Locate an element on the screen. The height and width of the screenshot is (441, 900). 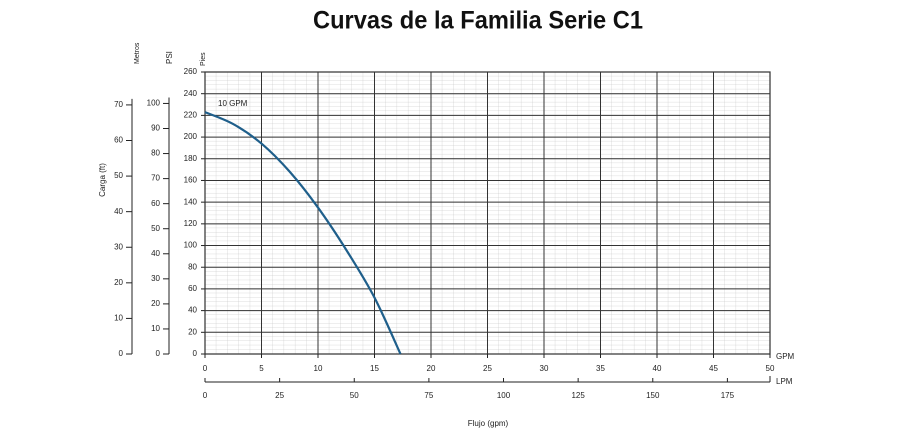
x-tick-label: 30 is located at coordinates (544, 368).